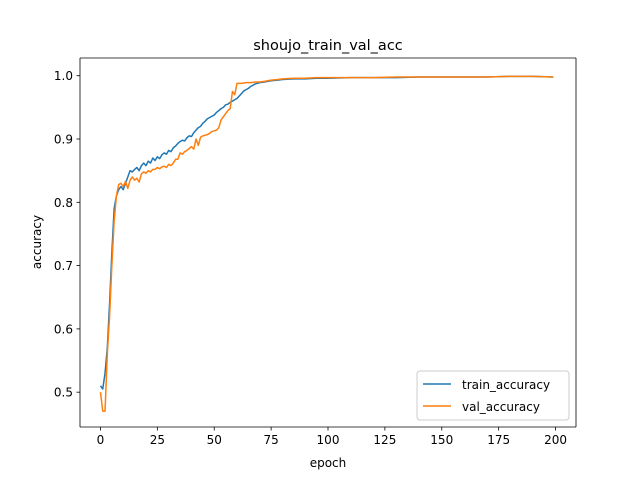 This screenshot has height=480, width=640. What do you see at coordinates (101, 440) in the screenshot?
I see `x-tick-label: 0` at bounding box center [101, 440].